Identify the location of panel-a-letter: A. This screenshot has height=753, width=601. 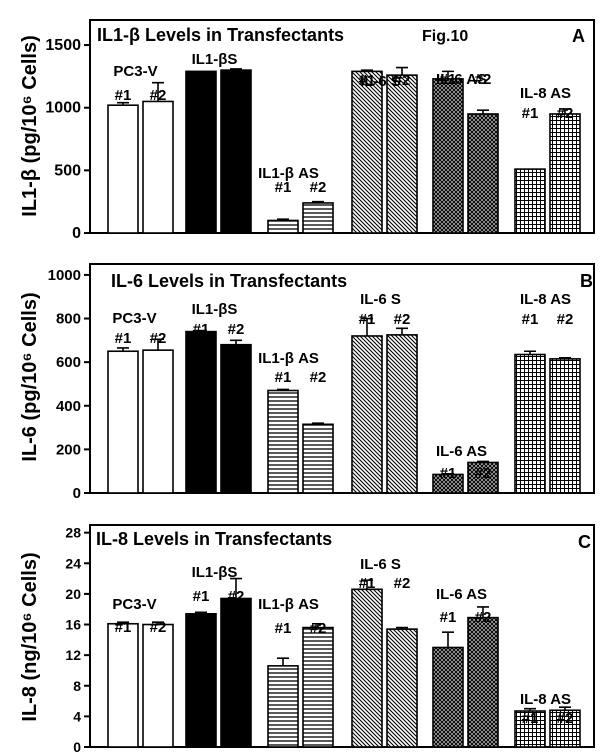
(578, 36).